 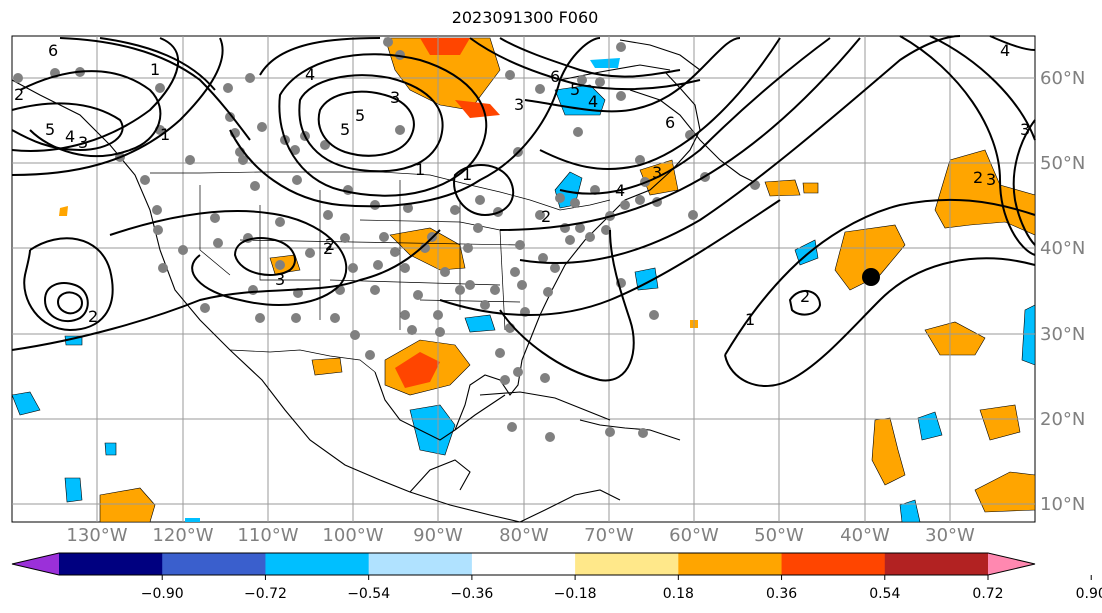 I want to click on lon-label: 120°W, so click(x=182, y=535).